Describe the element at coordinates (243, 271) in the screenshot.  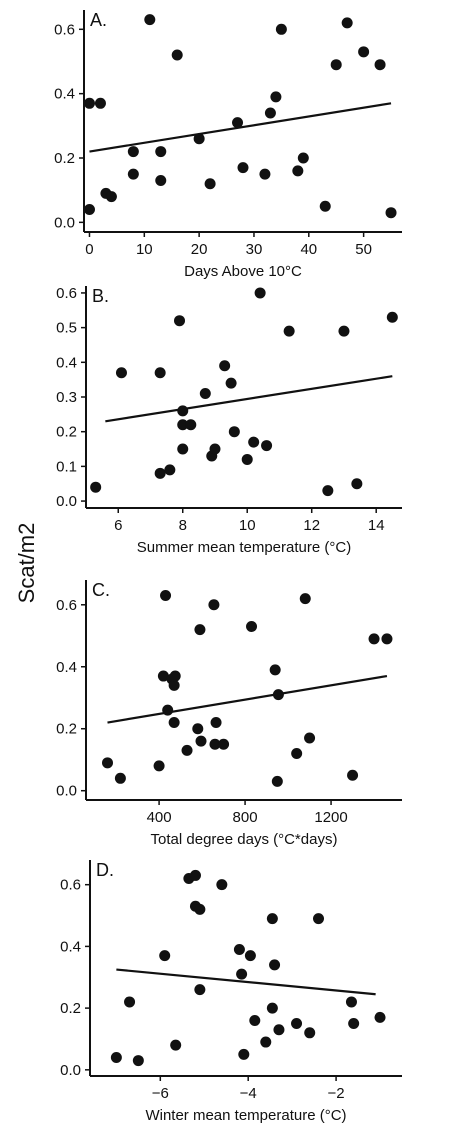
I see `x-axis-title: Days Above 10°C` at that location.